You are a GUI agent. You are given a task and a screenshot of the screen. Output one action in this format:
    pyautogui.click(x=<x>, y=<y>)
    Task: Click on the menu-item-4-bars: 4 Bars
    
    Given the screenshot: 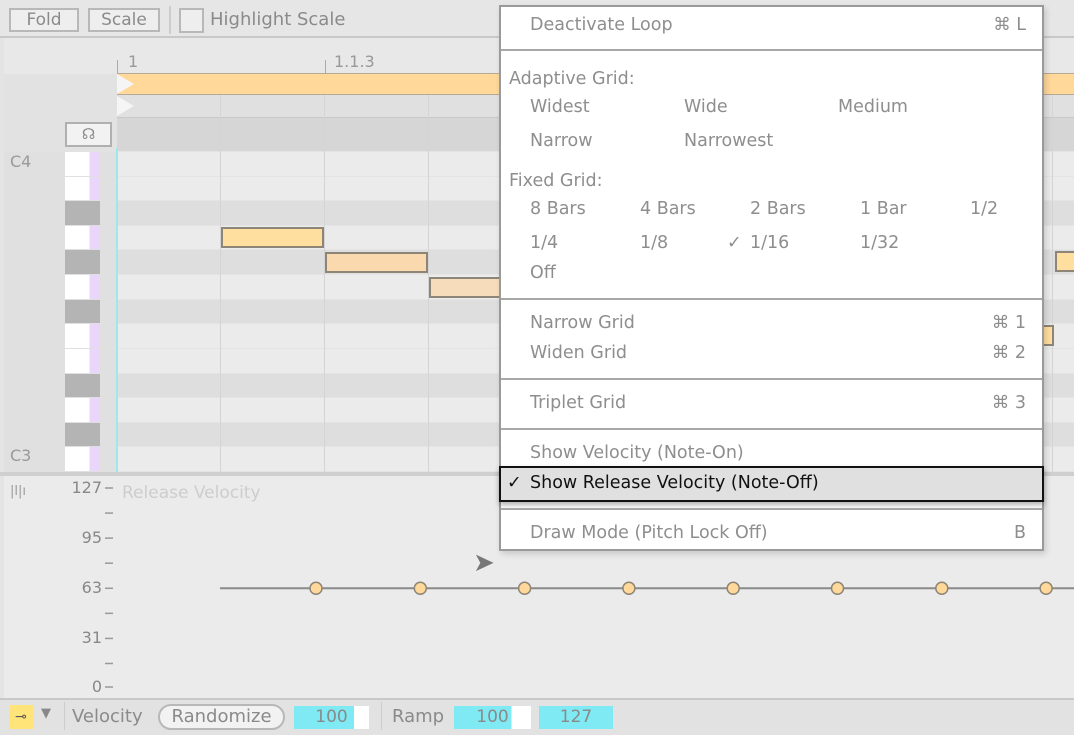 What is the action you would take?
    pyautogui.click(x=668, y=209)
    